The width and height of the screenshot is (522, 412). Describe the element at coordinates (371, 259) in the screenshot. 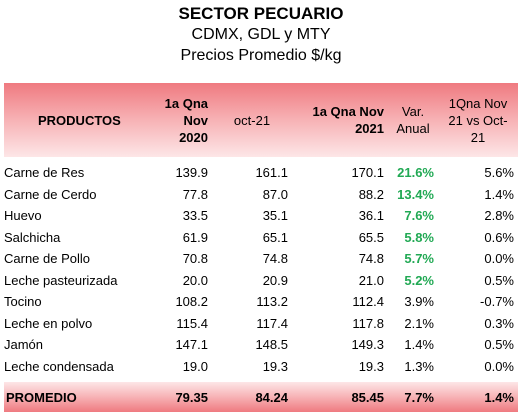

I see `cell-nov-2021: 74.8` at that location.